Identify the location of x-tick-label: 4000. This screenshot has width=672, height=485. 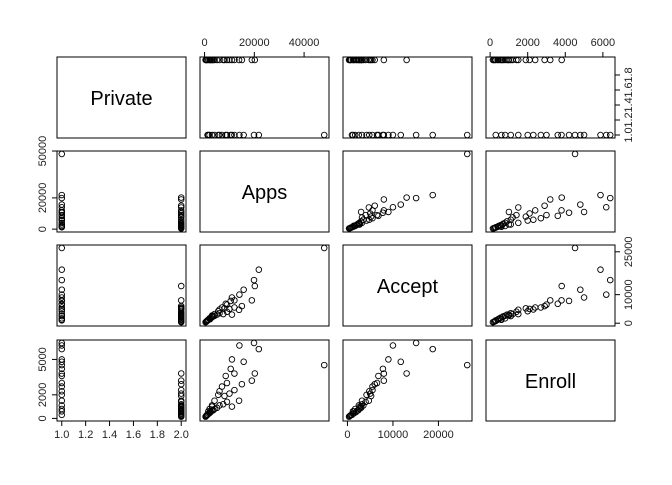
(565, 43).